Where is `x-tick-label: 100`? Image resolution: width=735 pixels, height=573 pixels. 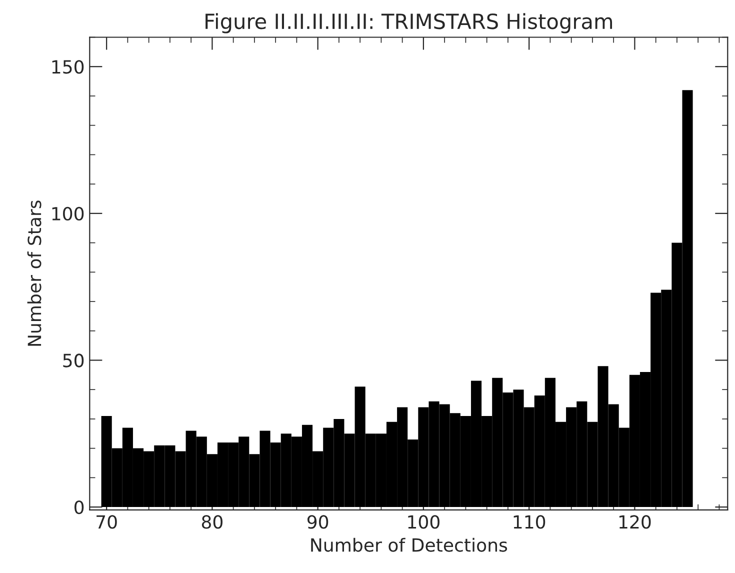 x-tick-label: 100 is located at coordinates (424, 522).